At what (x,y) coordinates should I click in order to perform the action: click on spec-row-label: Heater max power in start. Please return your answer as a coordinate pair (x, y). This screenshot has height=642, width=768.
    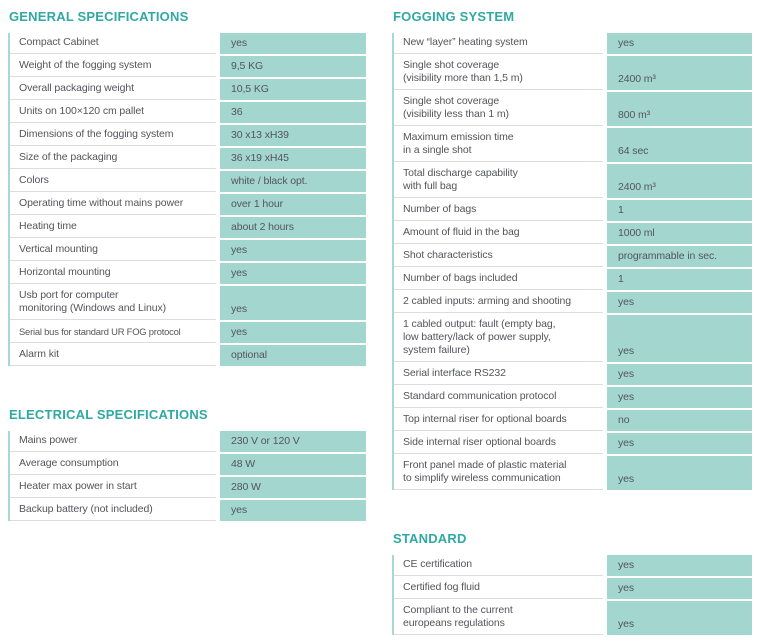
    Looking at the image, I should click on (113, 487).